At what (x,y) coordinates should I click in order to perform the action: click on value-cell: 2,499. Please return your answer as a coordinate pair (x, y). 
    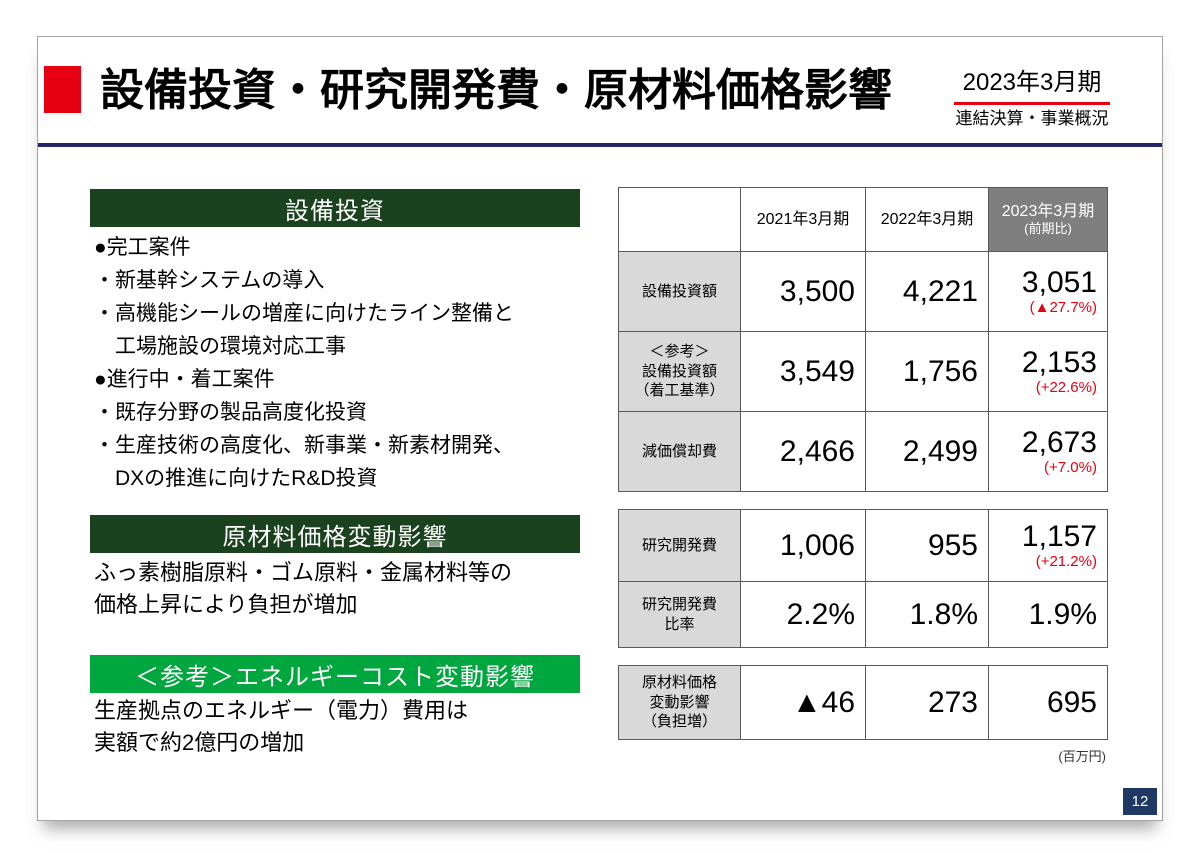
    Looking at the image, I should click on (926, 451).